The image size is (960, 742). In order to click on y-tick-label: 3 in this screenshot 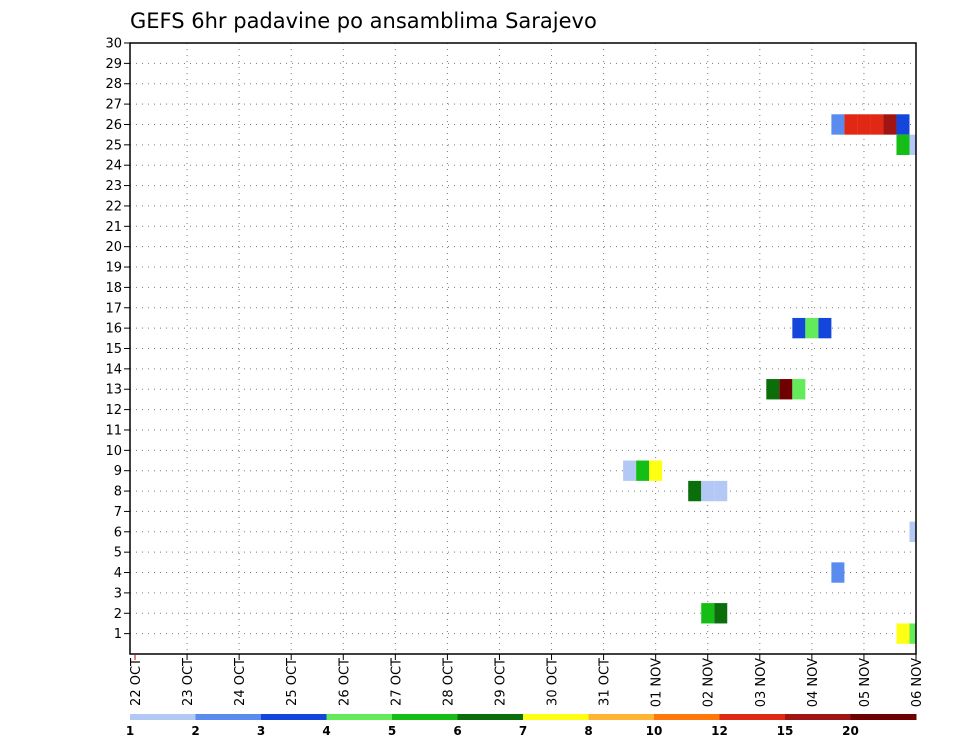, I will do `click(118, 593)`.